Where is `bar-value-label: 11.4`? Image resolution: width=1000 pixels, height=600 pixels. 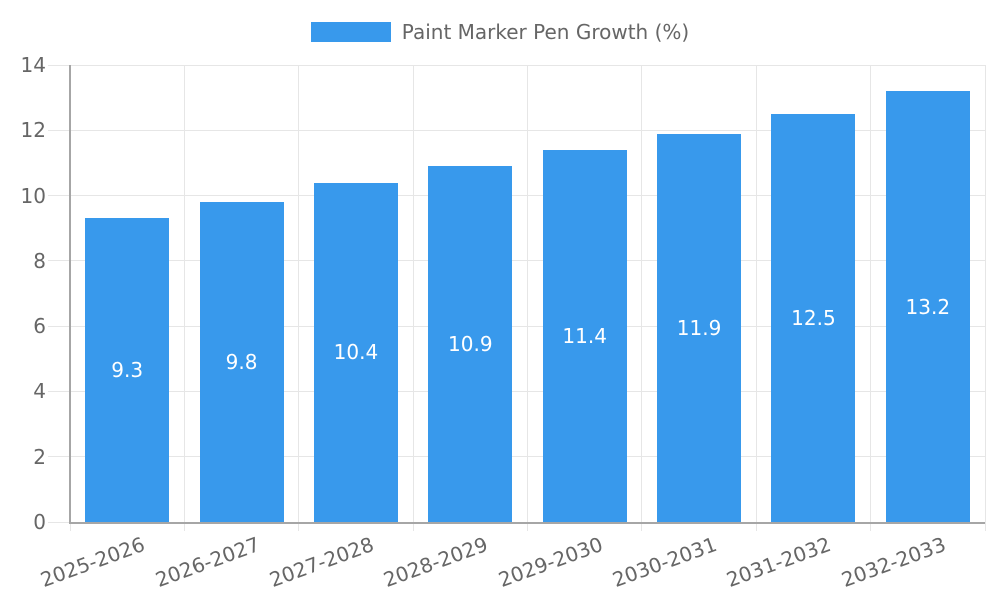
bar-value-label: 11.4 is located at coordinates (584, 335).